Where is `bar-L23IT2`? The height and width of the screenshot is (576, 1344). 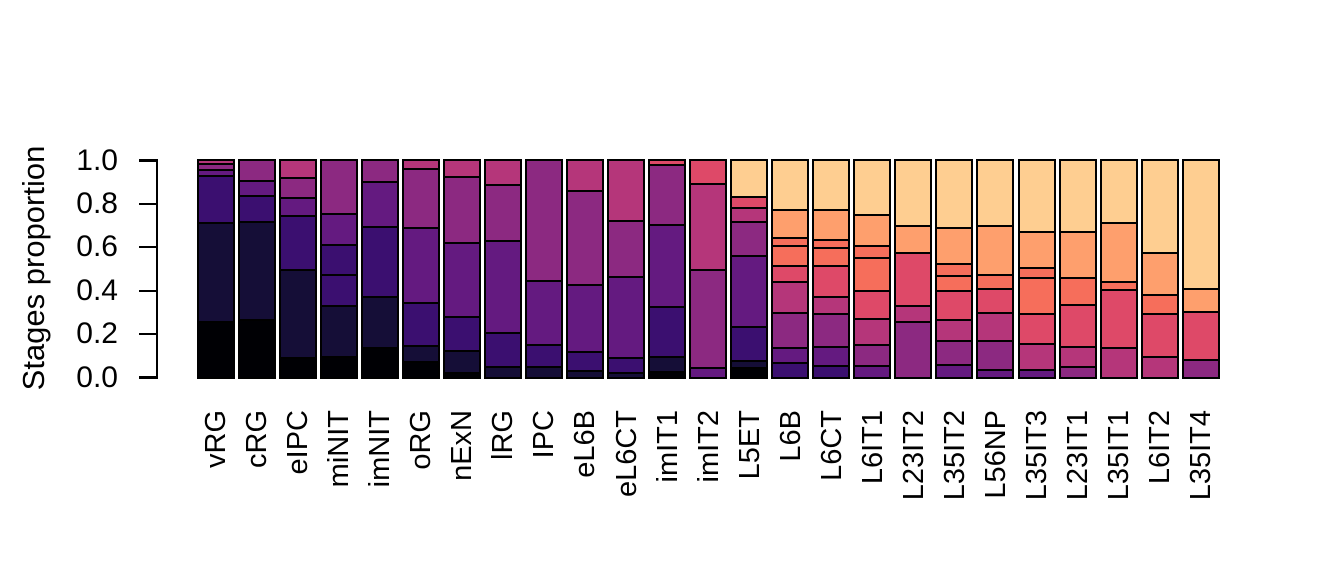 bar-L23IT2 is located at coordinates (913, 269).